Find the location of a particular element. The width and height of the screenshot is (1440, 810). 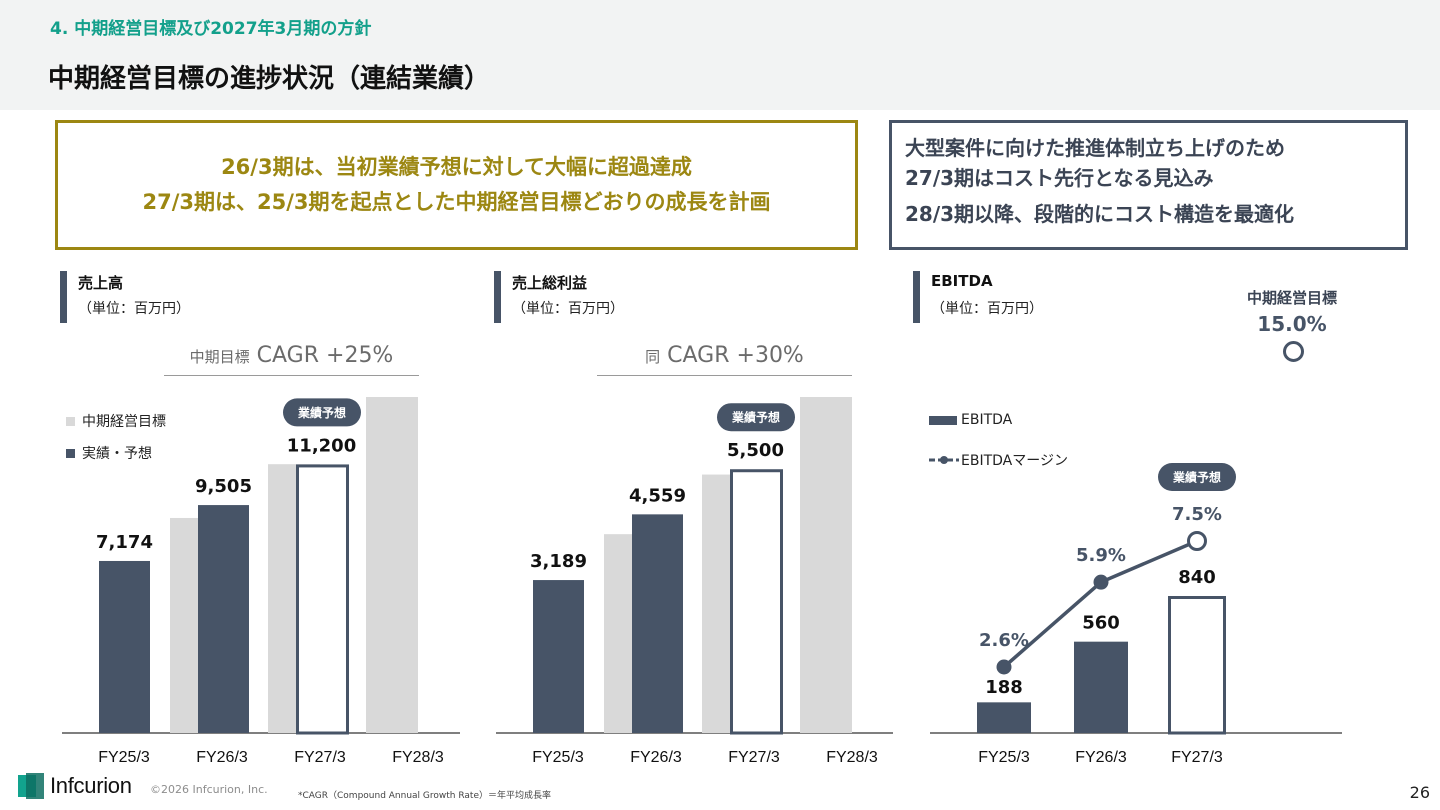

gross-cagr-label: 同 CAGR +30% is located at coordinates (724, 355).